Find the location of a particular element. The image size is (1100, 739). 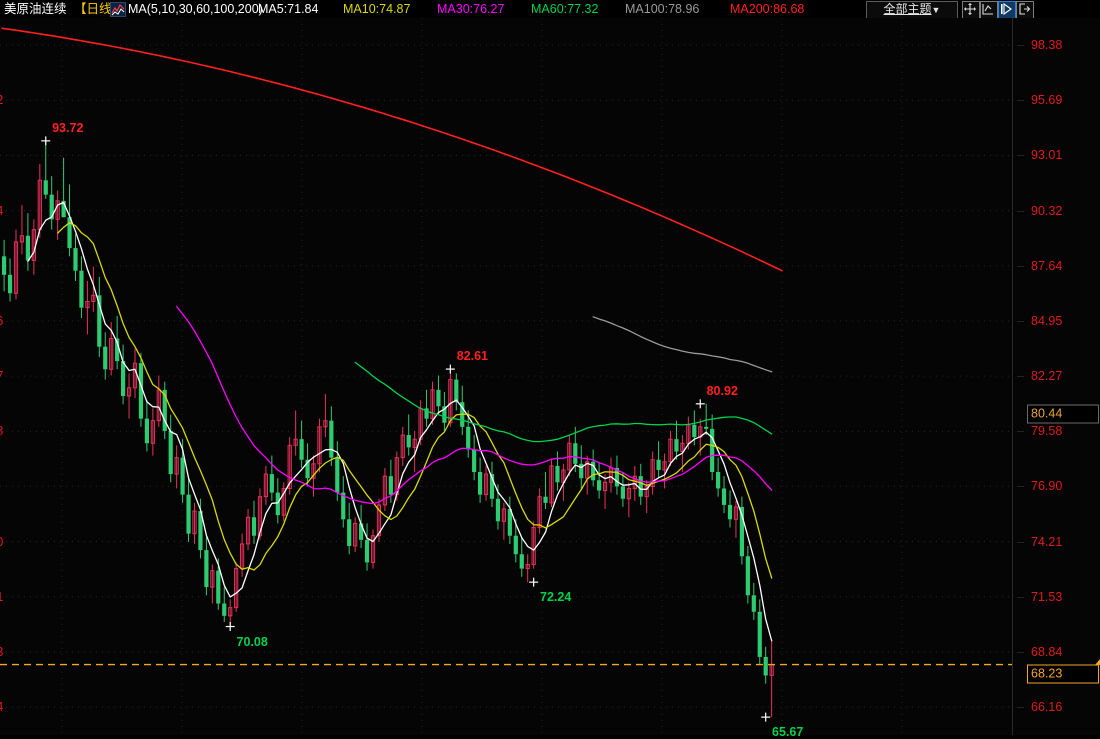

price-tick-label: 90.32 is located at coordinates (1047, 210).